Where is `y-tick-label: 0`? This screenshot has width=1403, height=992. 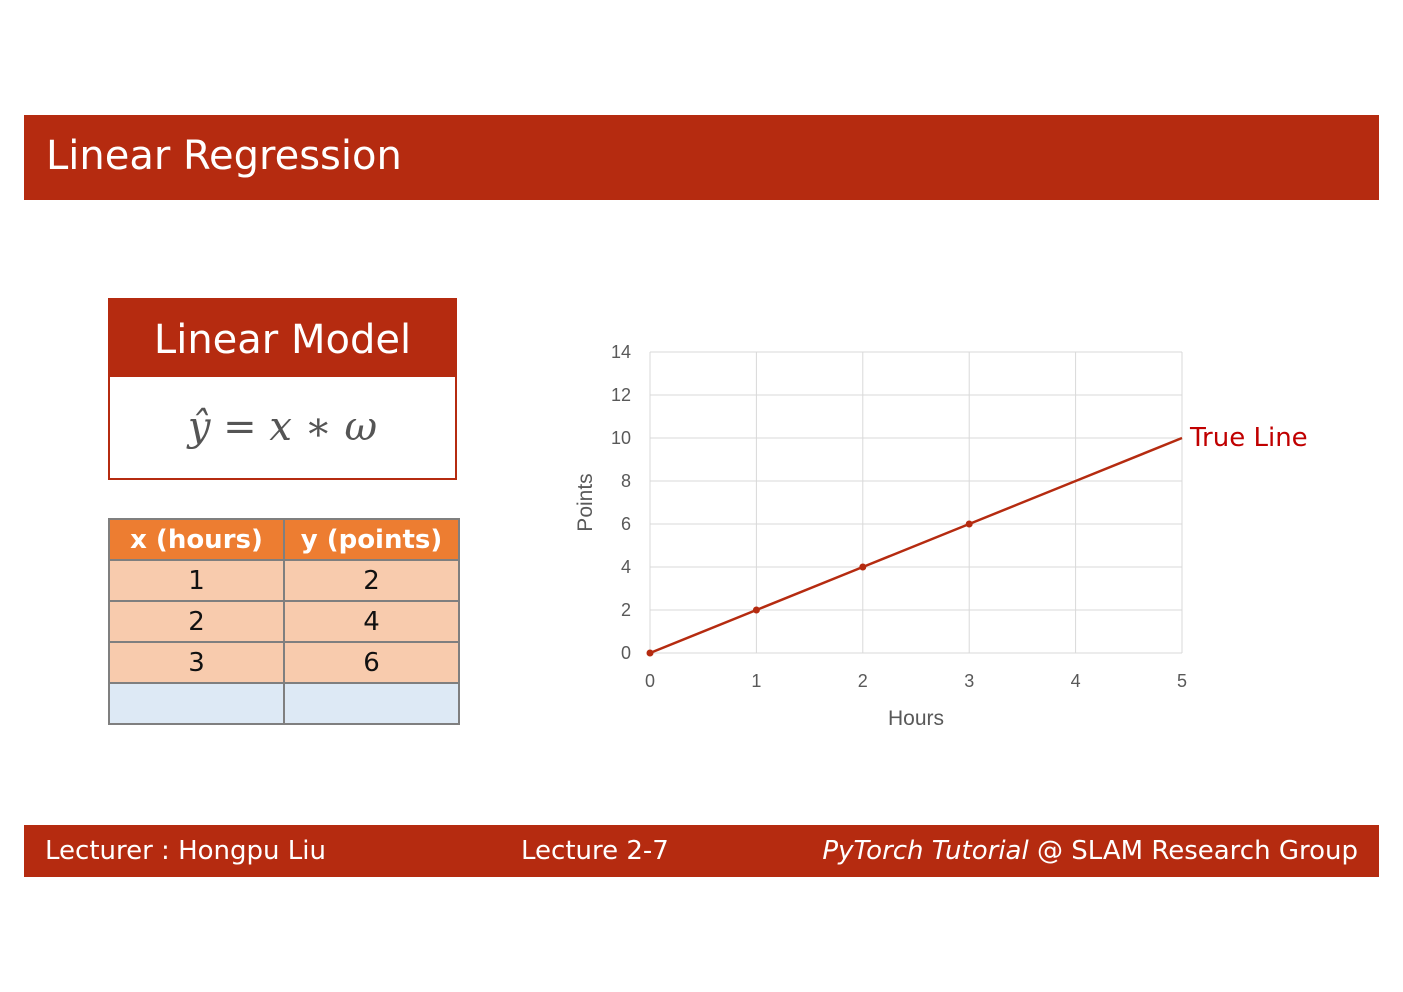 y-tick-label: 0 is located at coordinates (626, 653).